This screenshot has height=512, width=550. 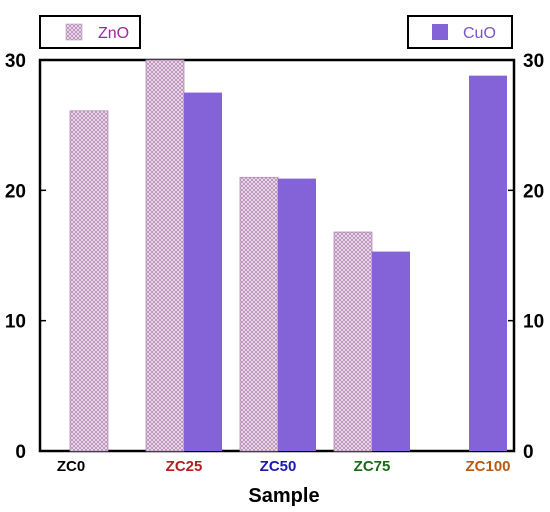 I want to click on x-tick-label-zc0: ZC0, so click(x=71, y=466).